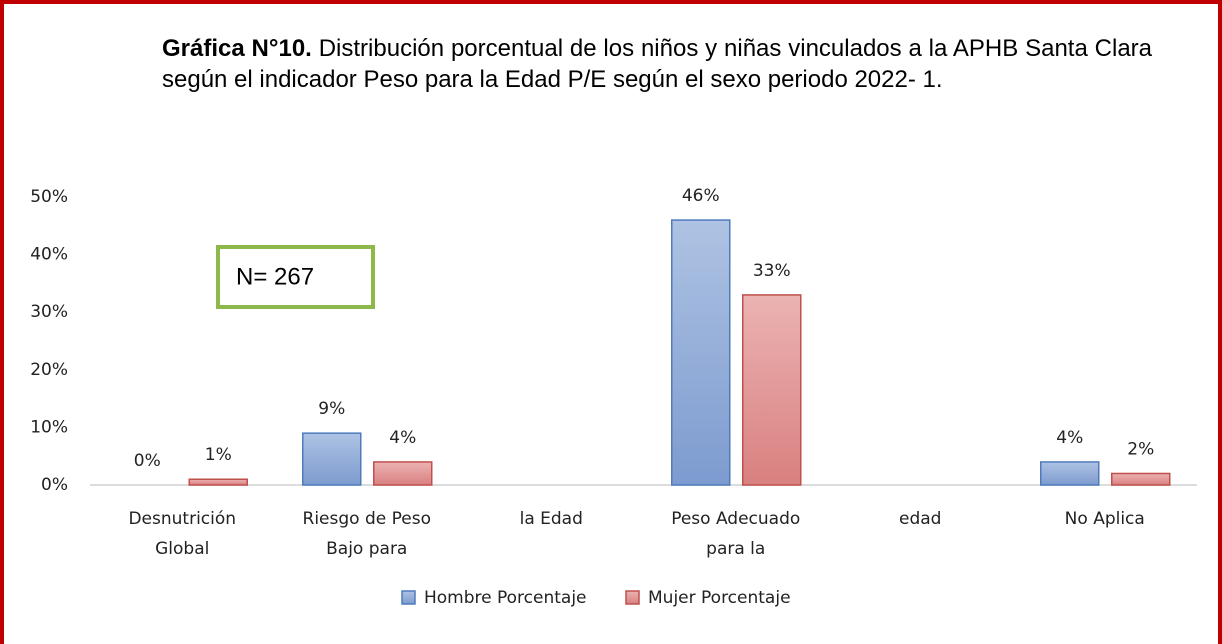 Image resolution: width=1222 pixels, height=644 pixels. I want to click on y-tick-label: 40%, so click(49, 255).